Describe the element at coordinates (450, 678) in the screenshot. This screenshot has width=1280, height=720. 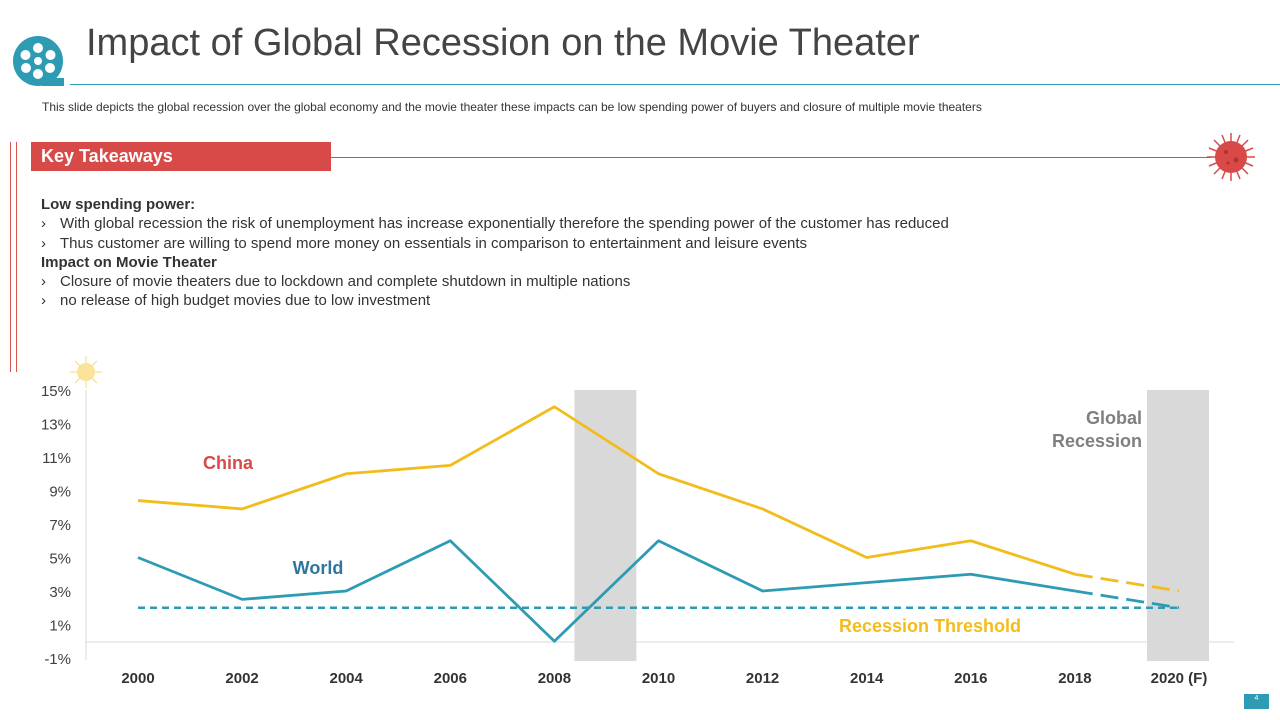
I see `x-tick-label: 2006` at that location.